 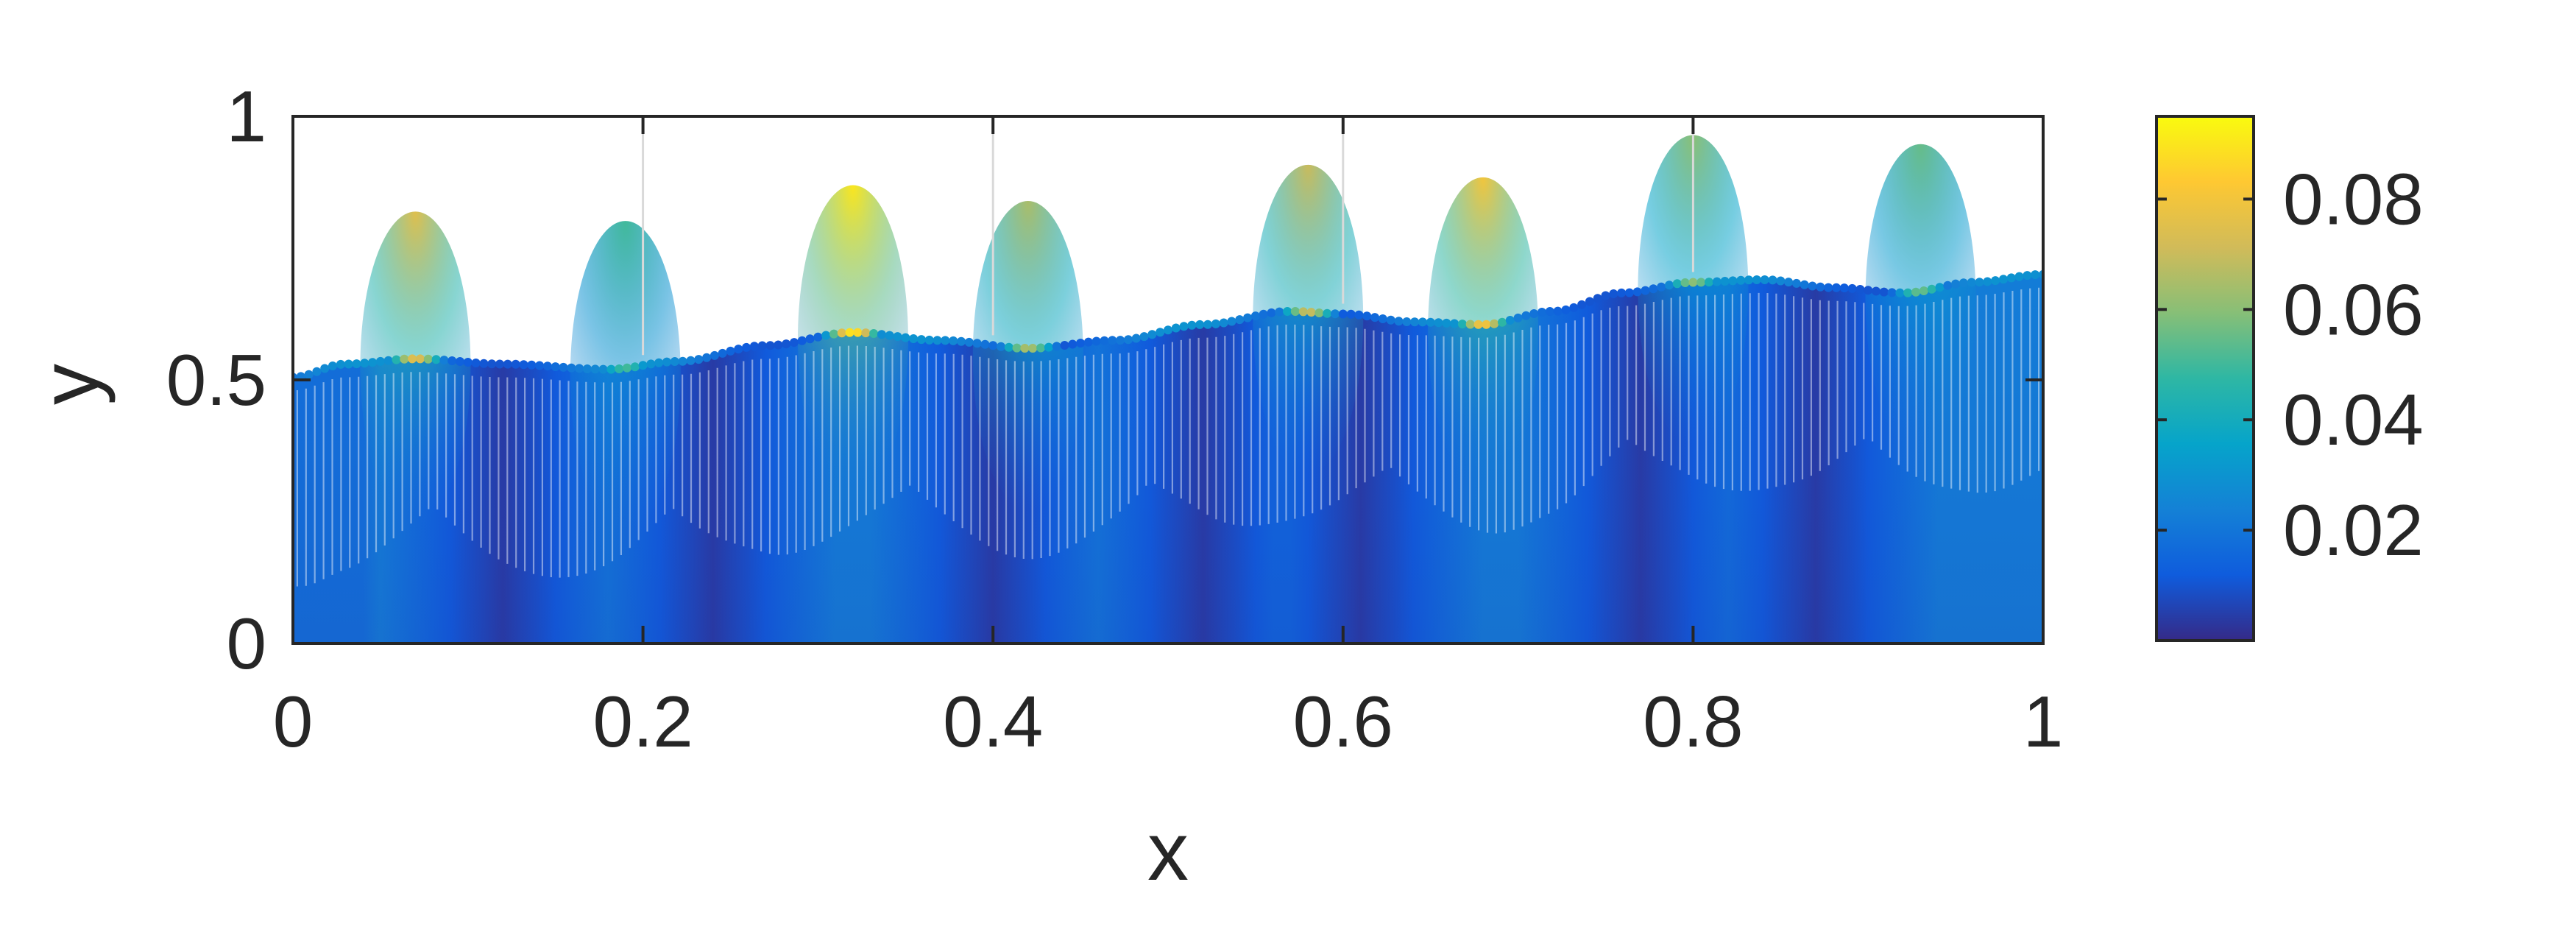 I want to click on x-tick-label: 0, so click(x=293, y=721).